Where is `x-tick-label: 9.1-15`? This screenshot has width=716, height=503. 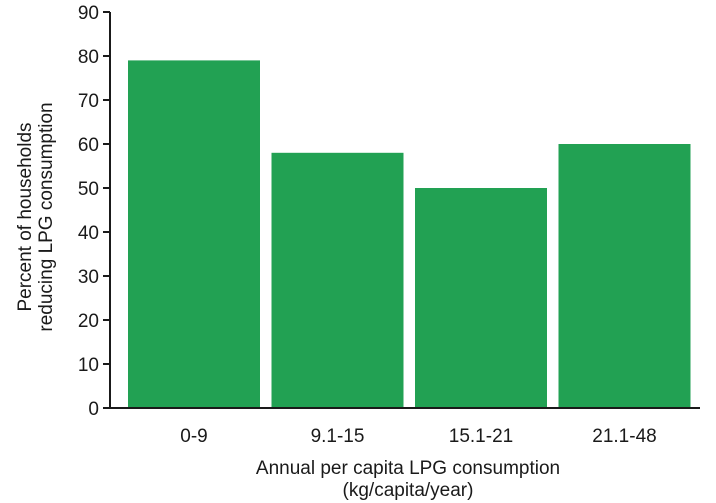 x-tick-label: 9.1-15 is located at coordinates (338, 436).